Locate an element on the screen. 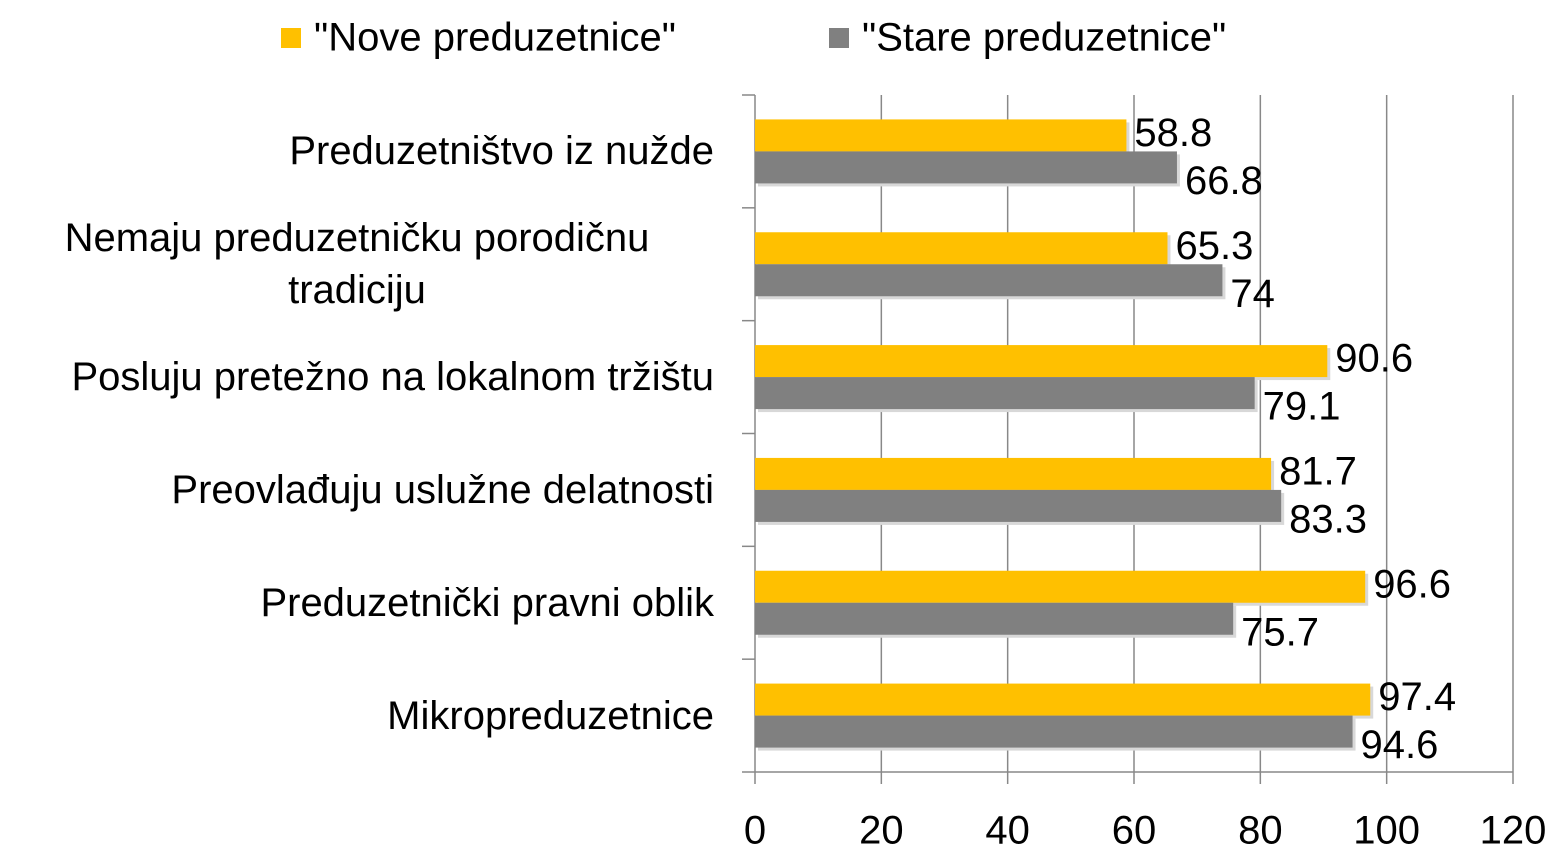  category-label: Posluju pretežno na lokalnom tržištu is located at coordinates (357, 377).